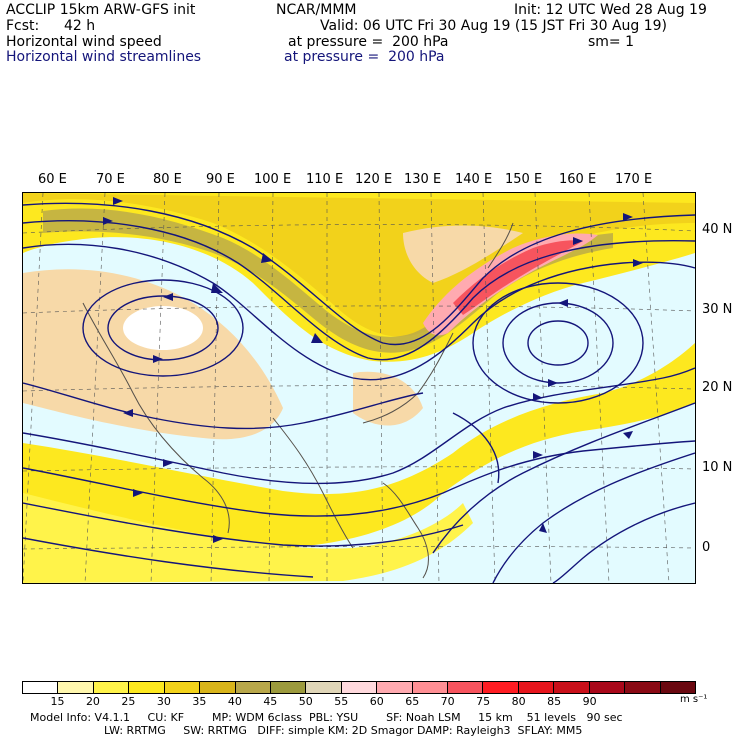 This screenshot has height=740, width=740. I want to click on lon-label: 80 E, so click(167, 179).